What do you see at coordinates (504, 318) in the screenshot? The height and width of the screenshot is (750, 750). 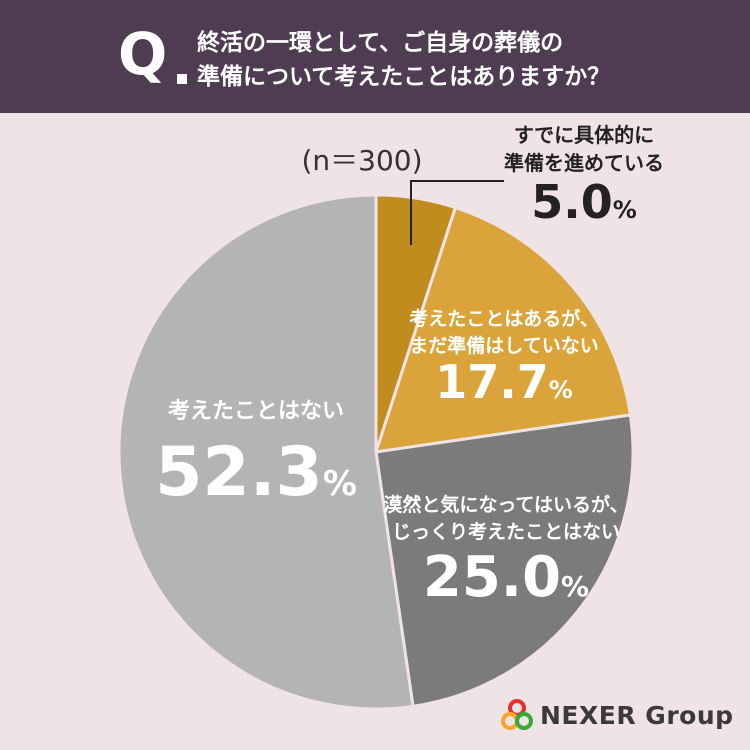 I see `slice-2-label-line-1: 考えたことはあるが、` at bounding box center [504, 318].